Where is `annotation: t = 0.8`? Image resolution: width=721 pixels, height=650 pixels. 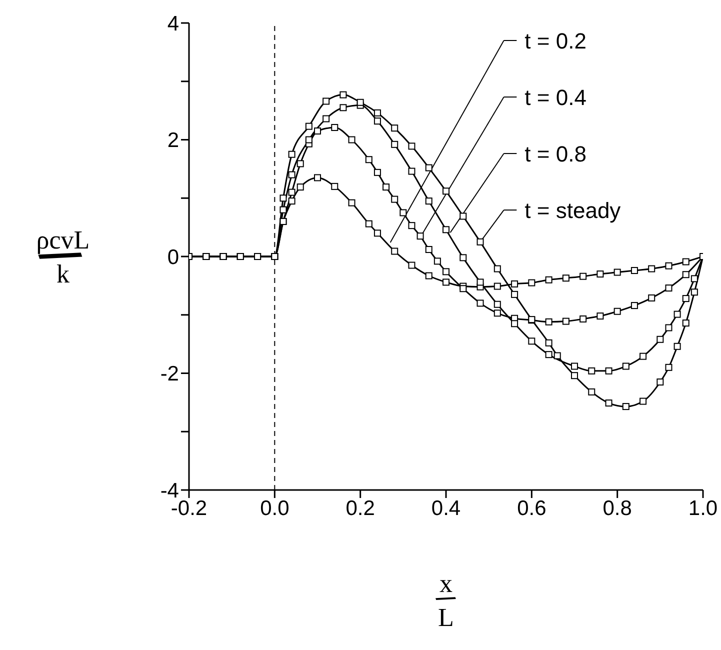
annotation: t = 0.8 is located at coordinates (555, 154).